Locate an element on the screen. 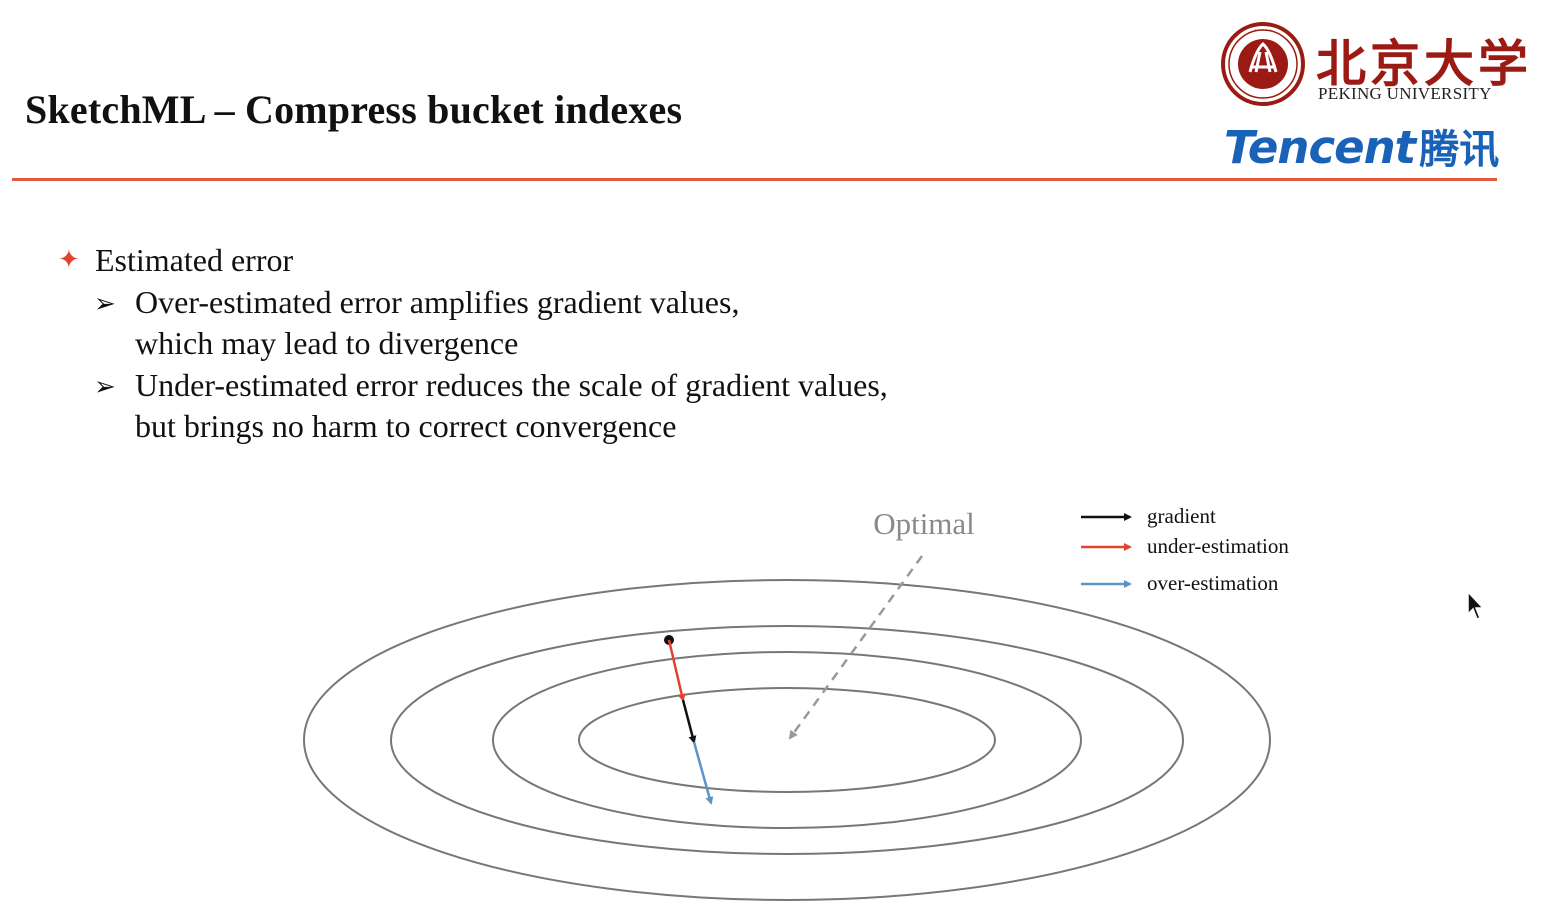 The height and width of the screenshot is (919, 1553). legend-gradient-label: gradient is located at coordinates (1181, 516).